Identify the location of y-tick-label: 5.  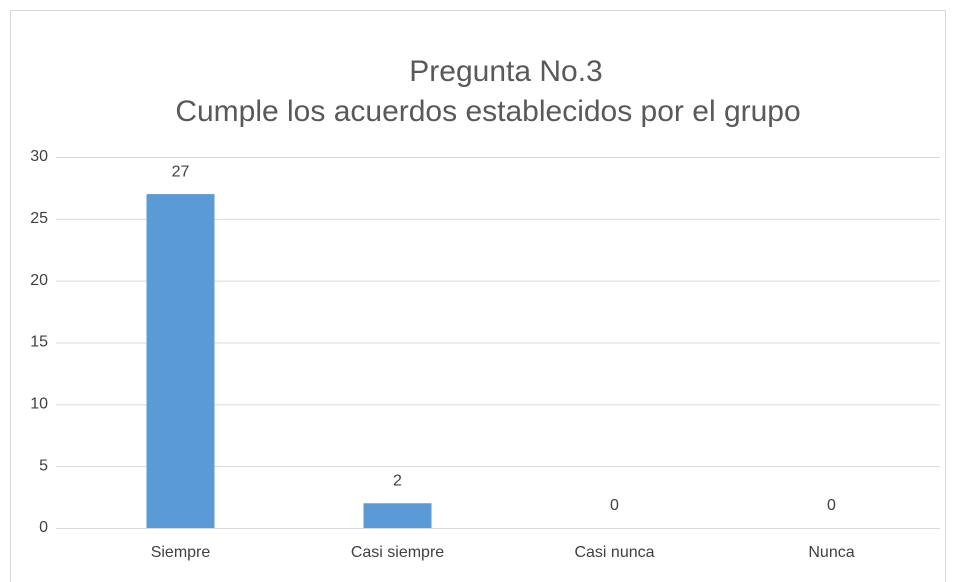
(43, 465).